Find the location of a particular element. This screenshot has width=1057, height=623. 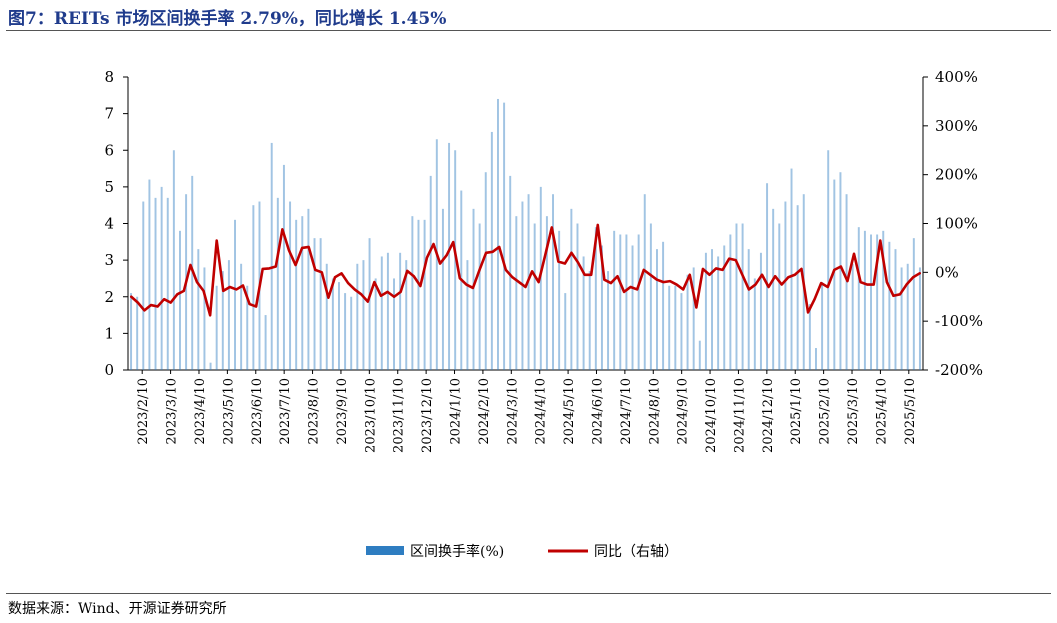

x-axis-tick-label: 2024/7/10 is located at coordinates (626, 411).